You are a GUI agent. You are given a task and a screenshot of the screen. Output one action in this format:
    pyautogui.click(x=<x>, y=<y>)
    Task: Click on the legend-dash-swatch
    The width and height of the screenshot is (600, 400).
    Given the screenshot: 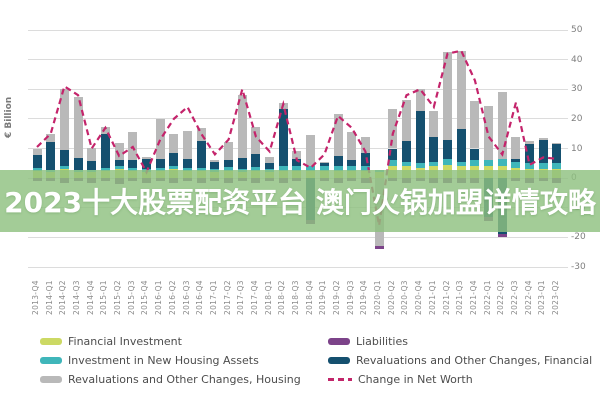 What is the action you would take?
    pyautogui.click(x=340, y=379)
    